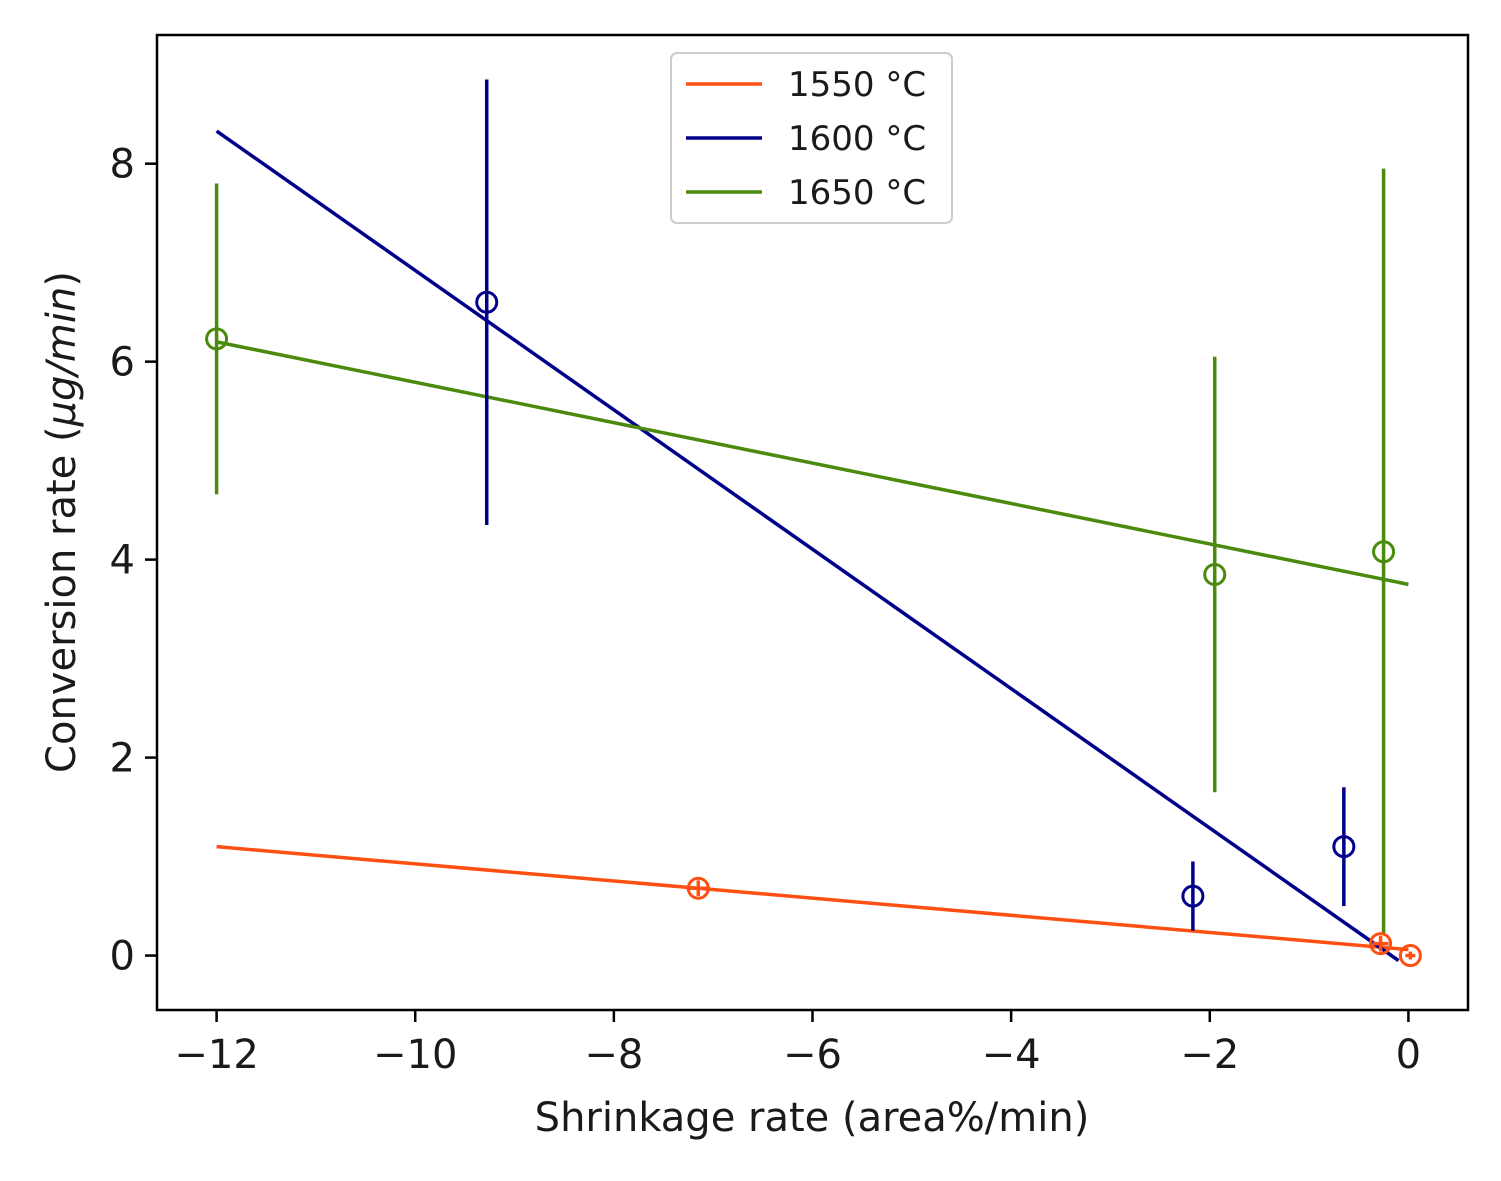 The image size is (1501, 1181). I want to click on y-axis-label-prefix: Conversion rate (, so click(62, 599).